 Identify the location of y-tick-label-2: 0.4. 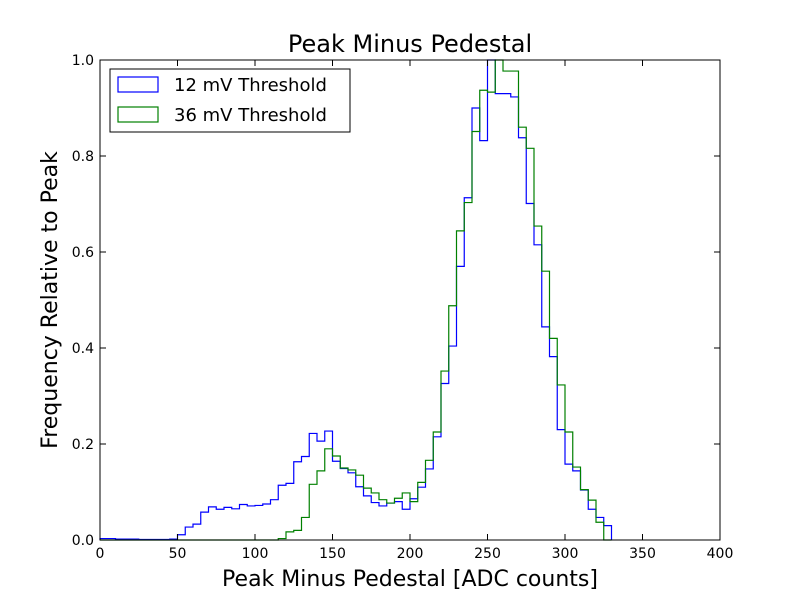
(83, 349).